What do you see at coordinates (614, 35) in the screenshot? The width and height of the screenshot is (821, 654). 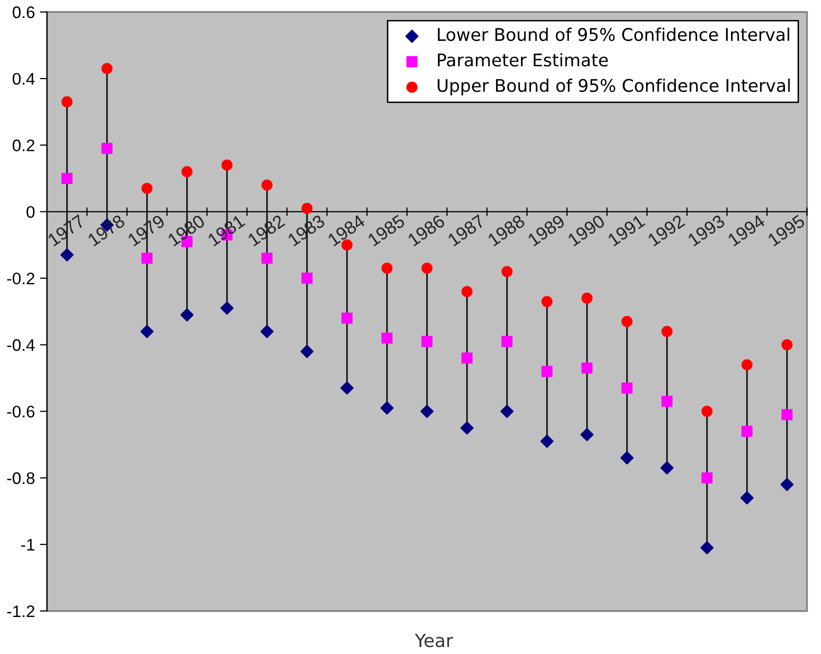 I see `legend-label: Lower Bound of 95% Confidence Interval` at bounding box center [614, 35].